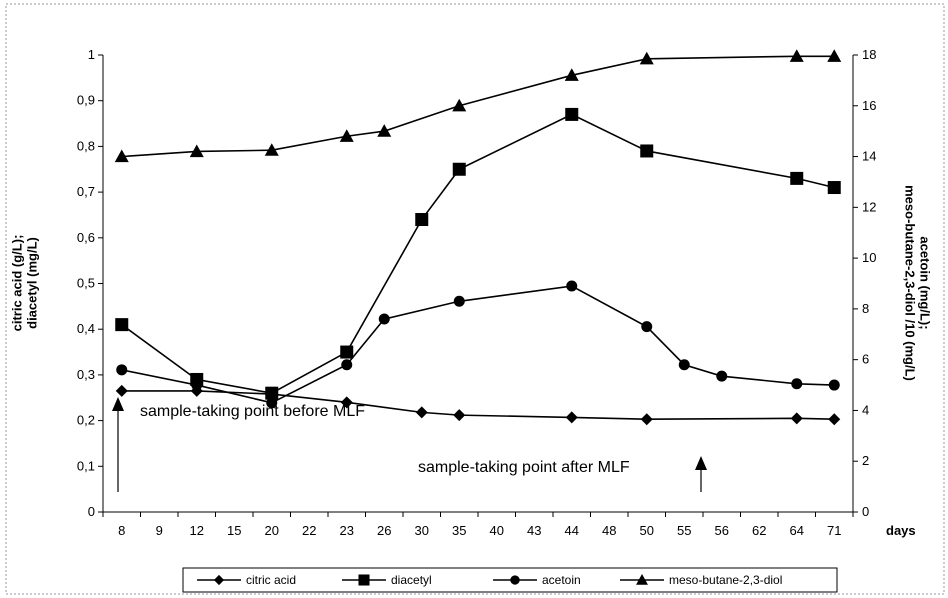 The width and height of the screenshot is (948, 598). What do you see at coordinates (515, 580) in the screenshot?
I see `legend-circle-marker` at bounding box center [515, 580].